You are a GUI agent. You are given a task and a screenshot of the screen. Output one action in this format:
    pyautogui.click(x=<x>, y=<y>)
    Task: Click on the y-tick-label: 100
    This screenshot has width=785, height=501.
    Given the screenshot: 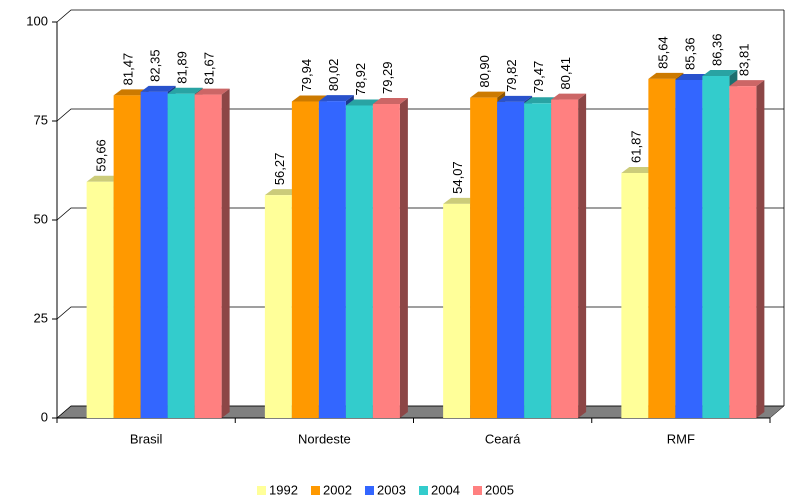 What is the action you would take?
    pyautogui.click(x=37, y=20)
    